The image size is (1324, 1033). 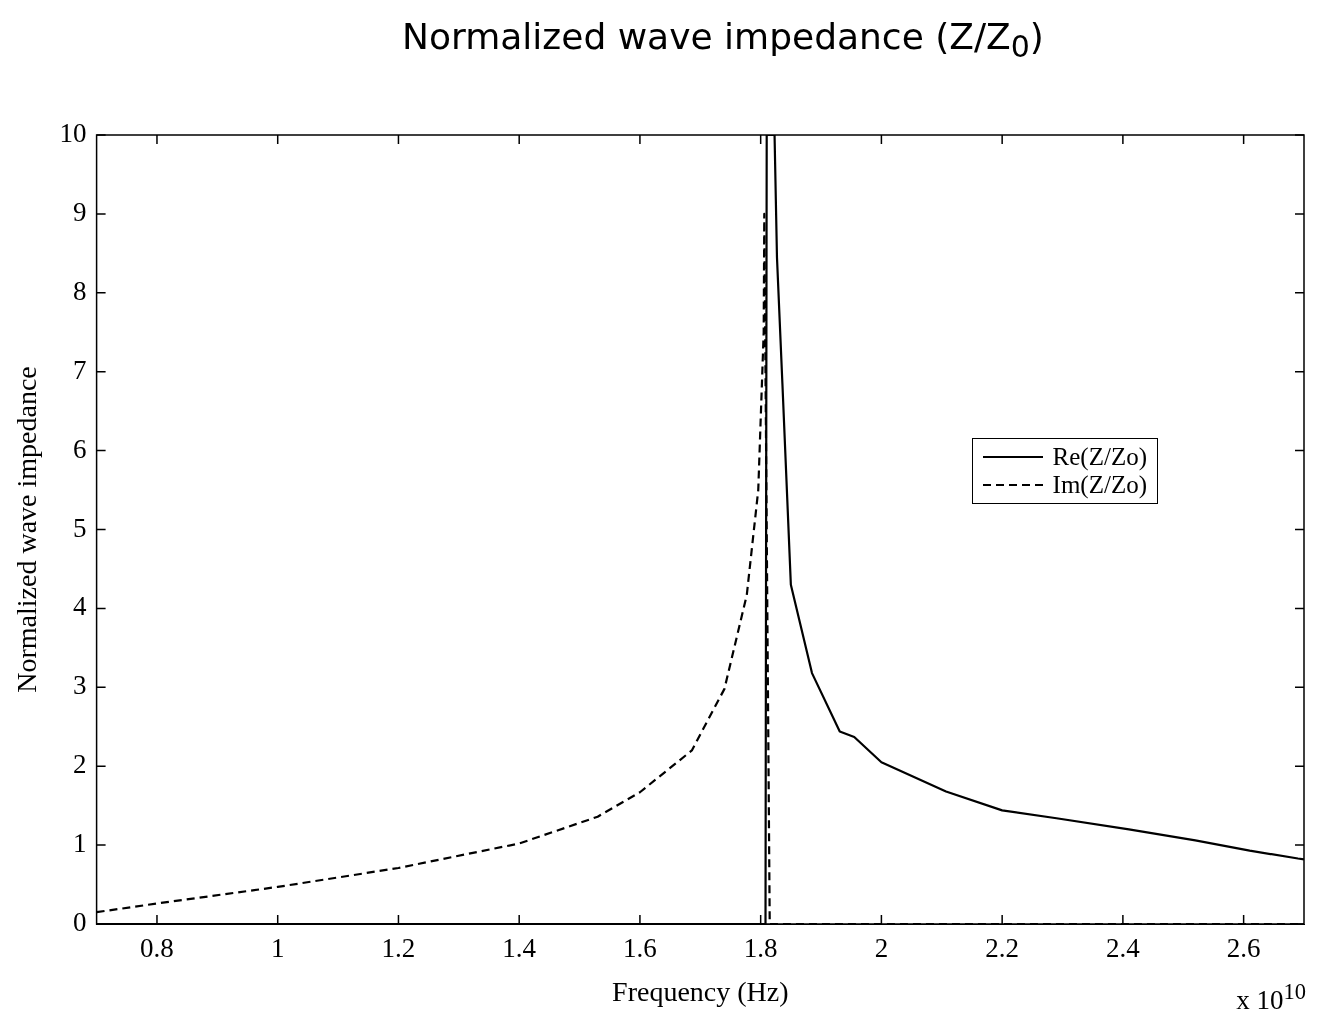 I want to click on legend-label: Im(Z/Zo), so click(x=1099, y=485).